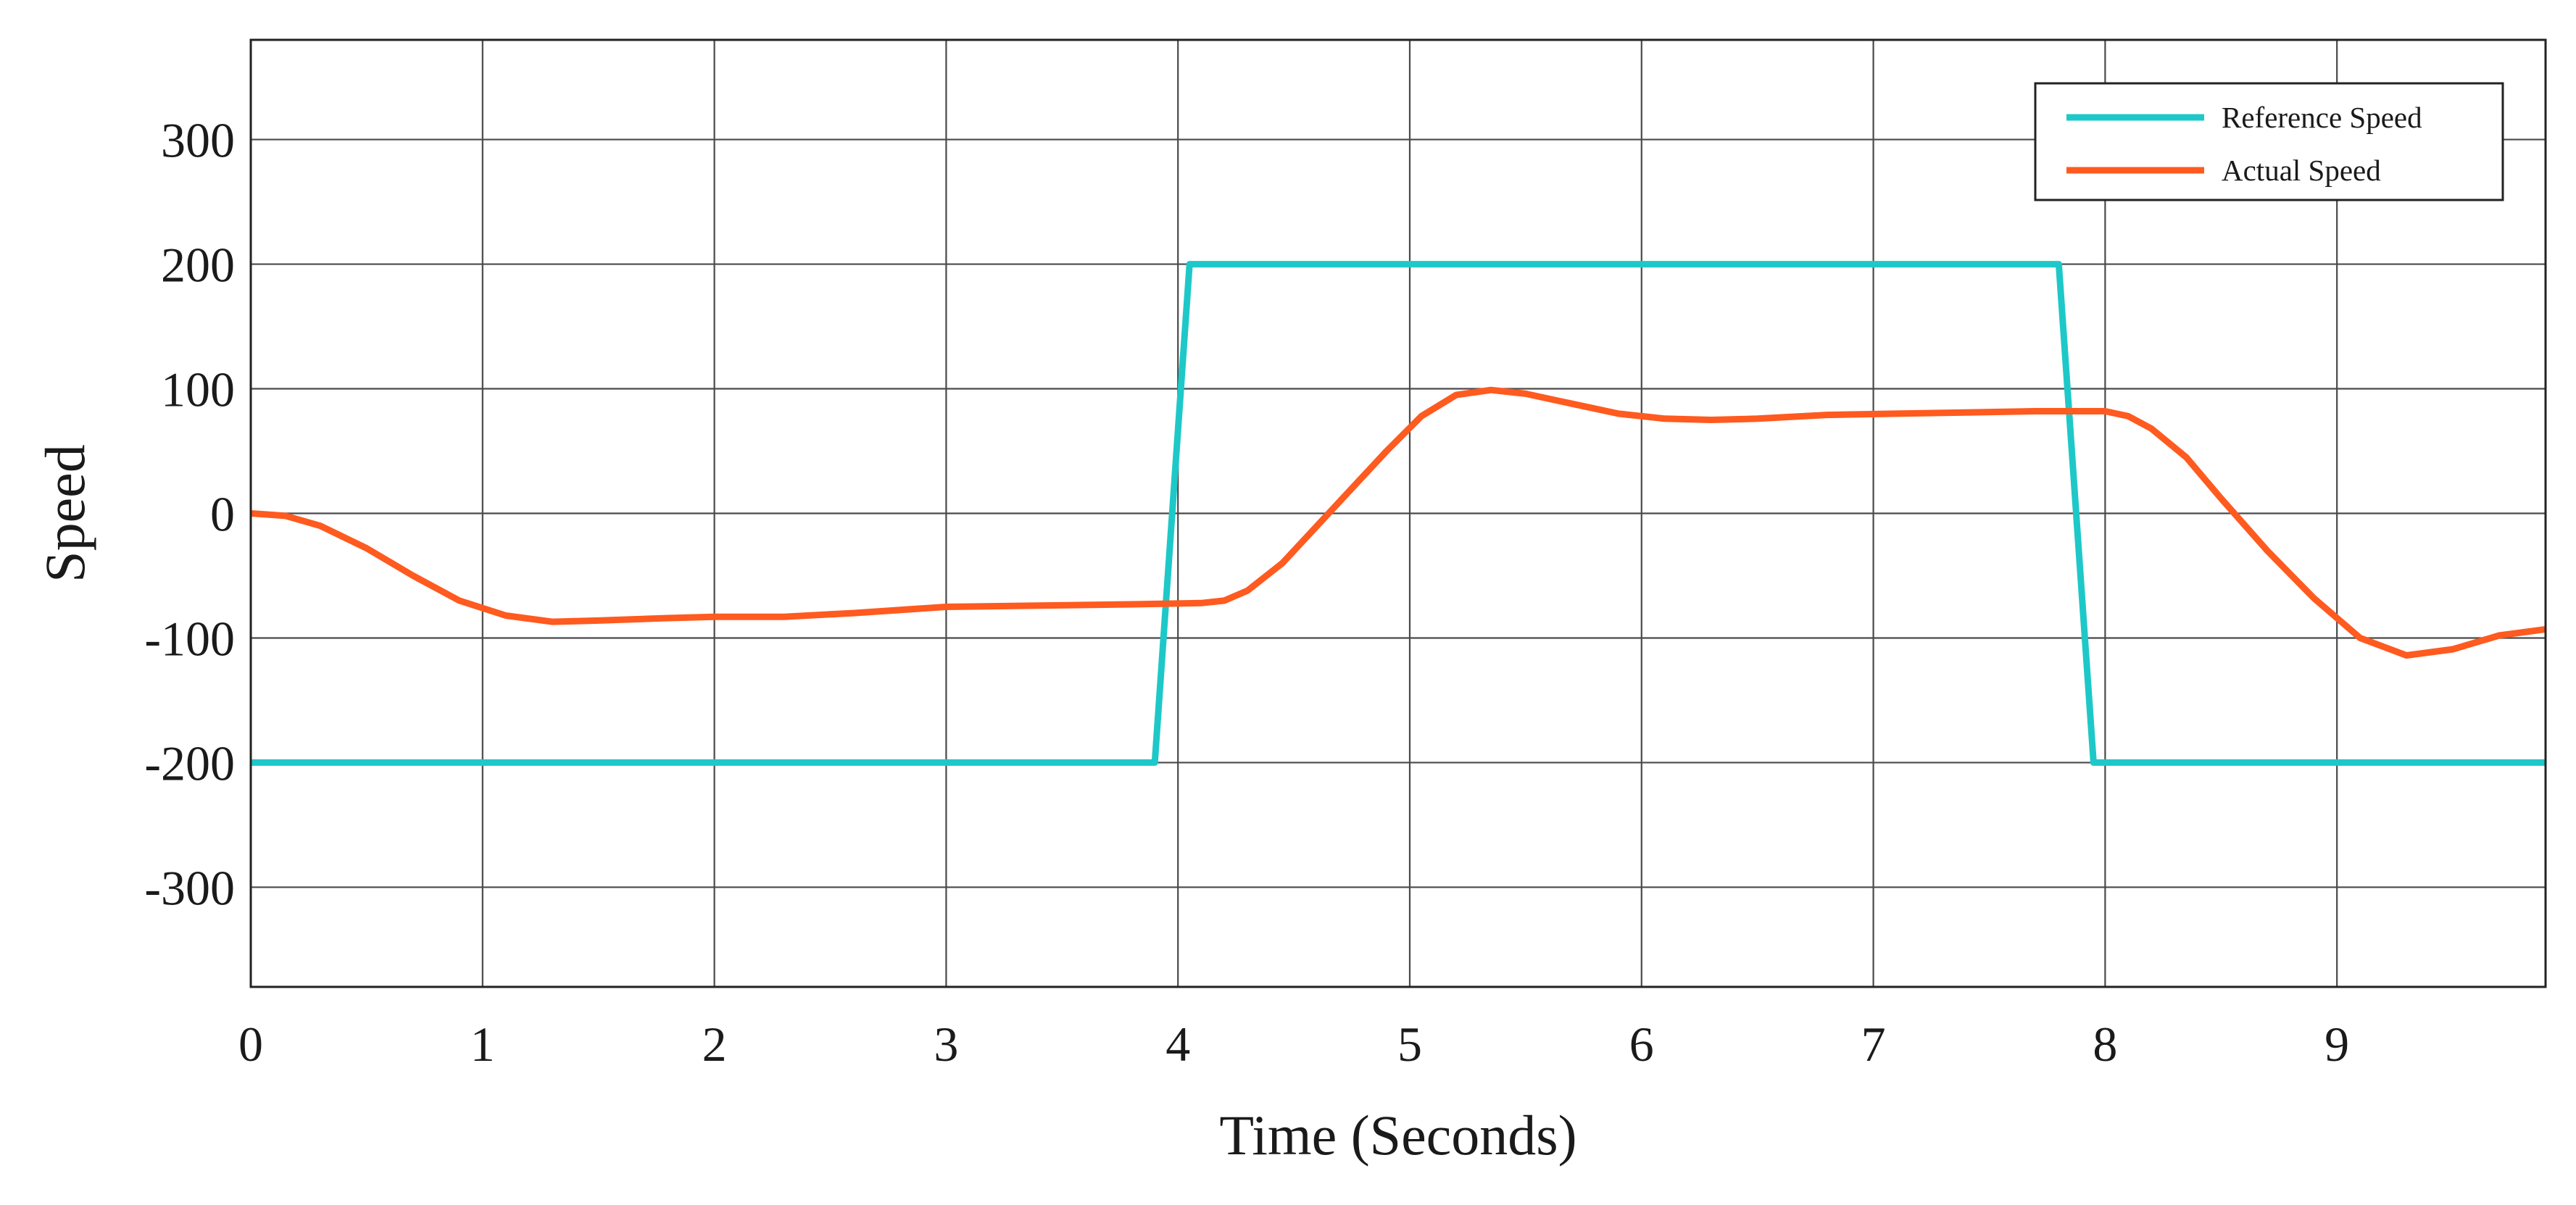  I want to click on x-tick-label: 3, so click(946, 1044).